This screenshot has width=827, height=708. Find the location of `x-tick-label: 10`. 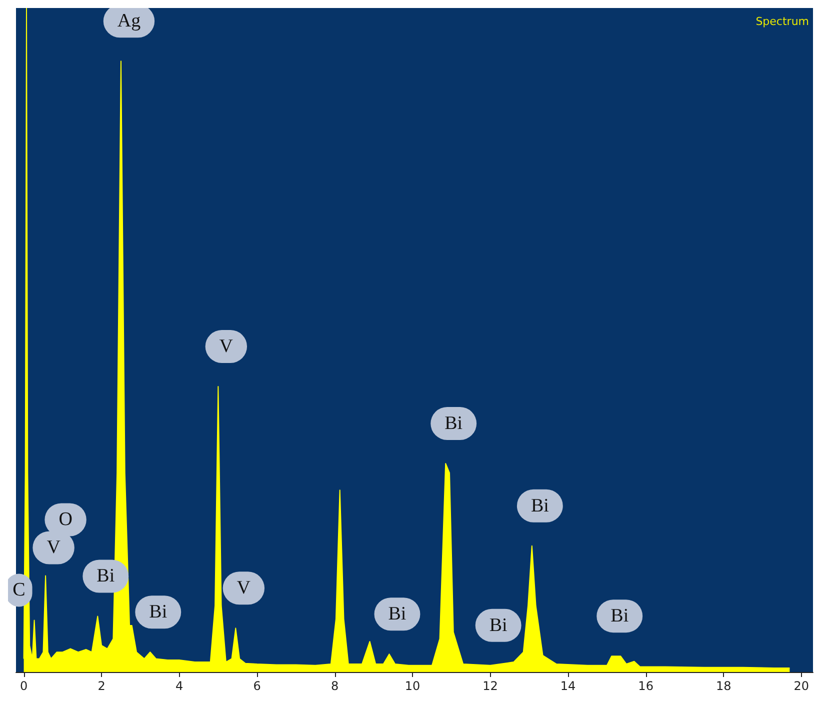

x-tick-label: 10 is located at coordinates (412, 686).